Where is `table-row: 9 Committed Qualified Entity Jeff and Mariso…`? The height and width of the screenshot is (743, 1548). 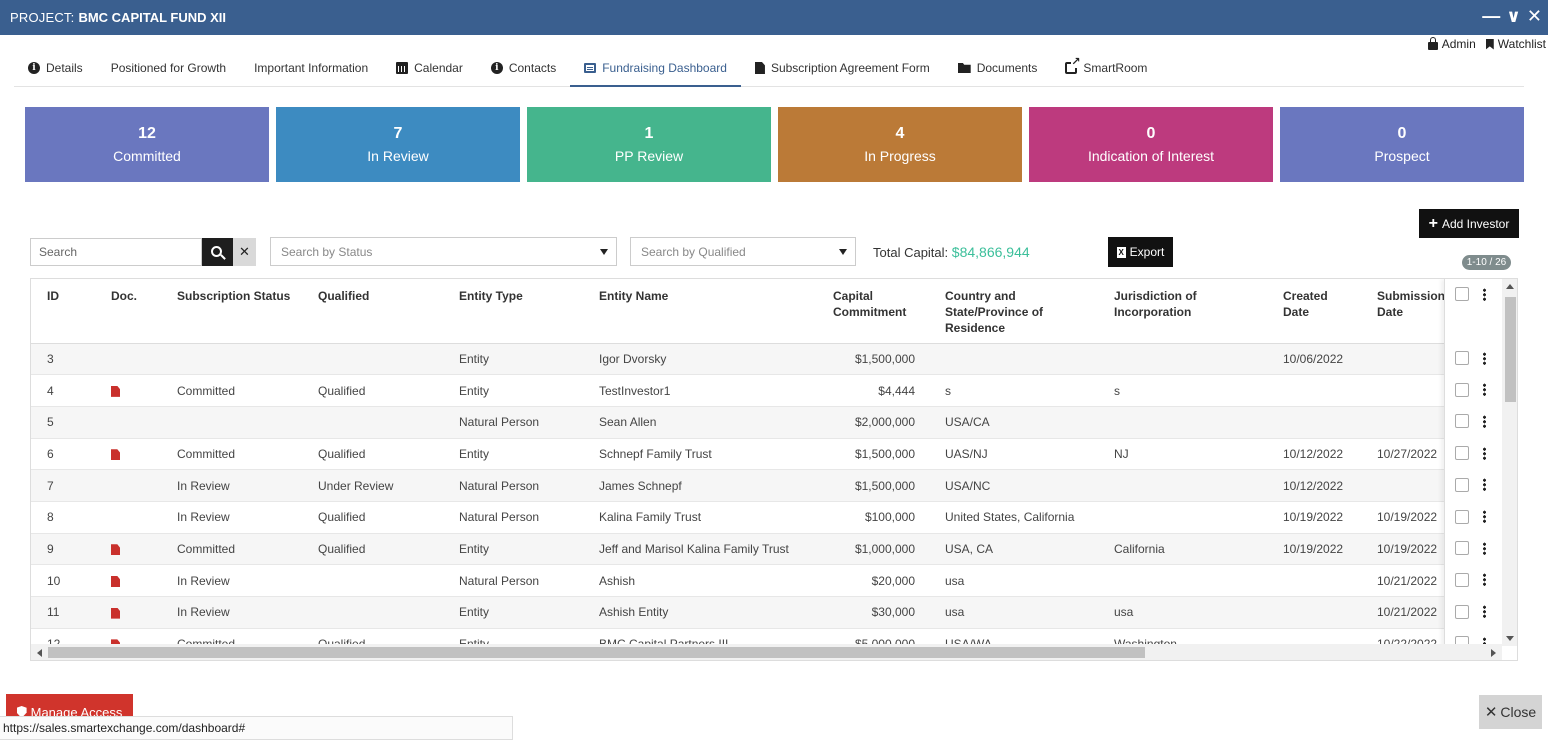
table-row: 9 Committed Qualified Entity Jeff and Mariso… is located at coordinates (739, 549).